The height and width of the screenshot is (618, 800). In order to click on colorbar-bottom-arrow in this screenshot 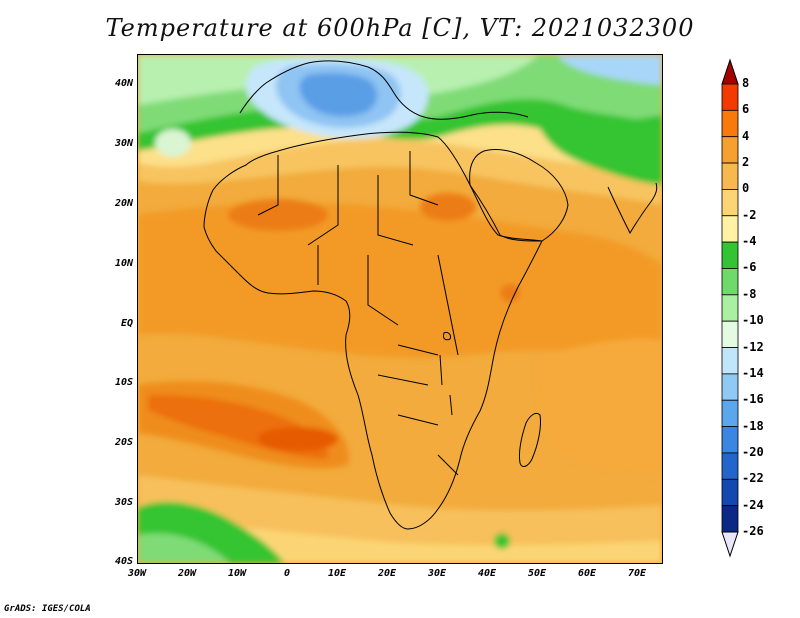, I will do `click(730, 544)`.